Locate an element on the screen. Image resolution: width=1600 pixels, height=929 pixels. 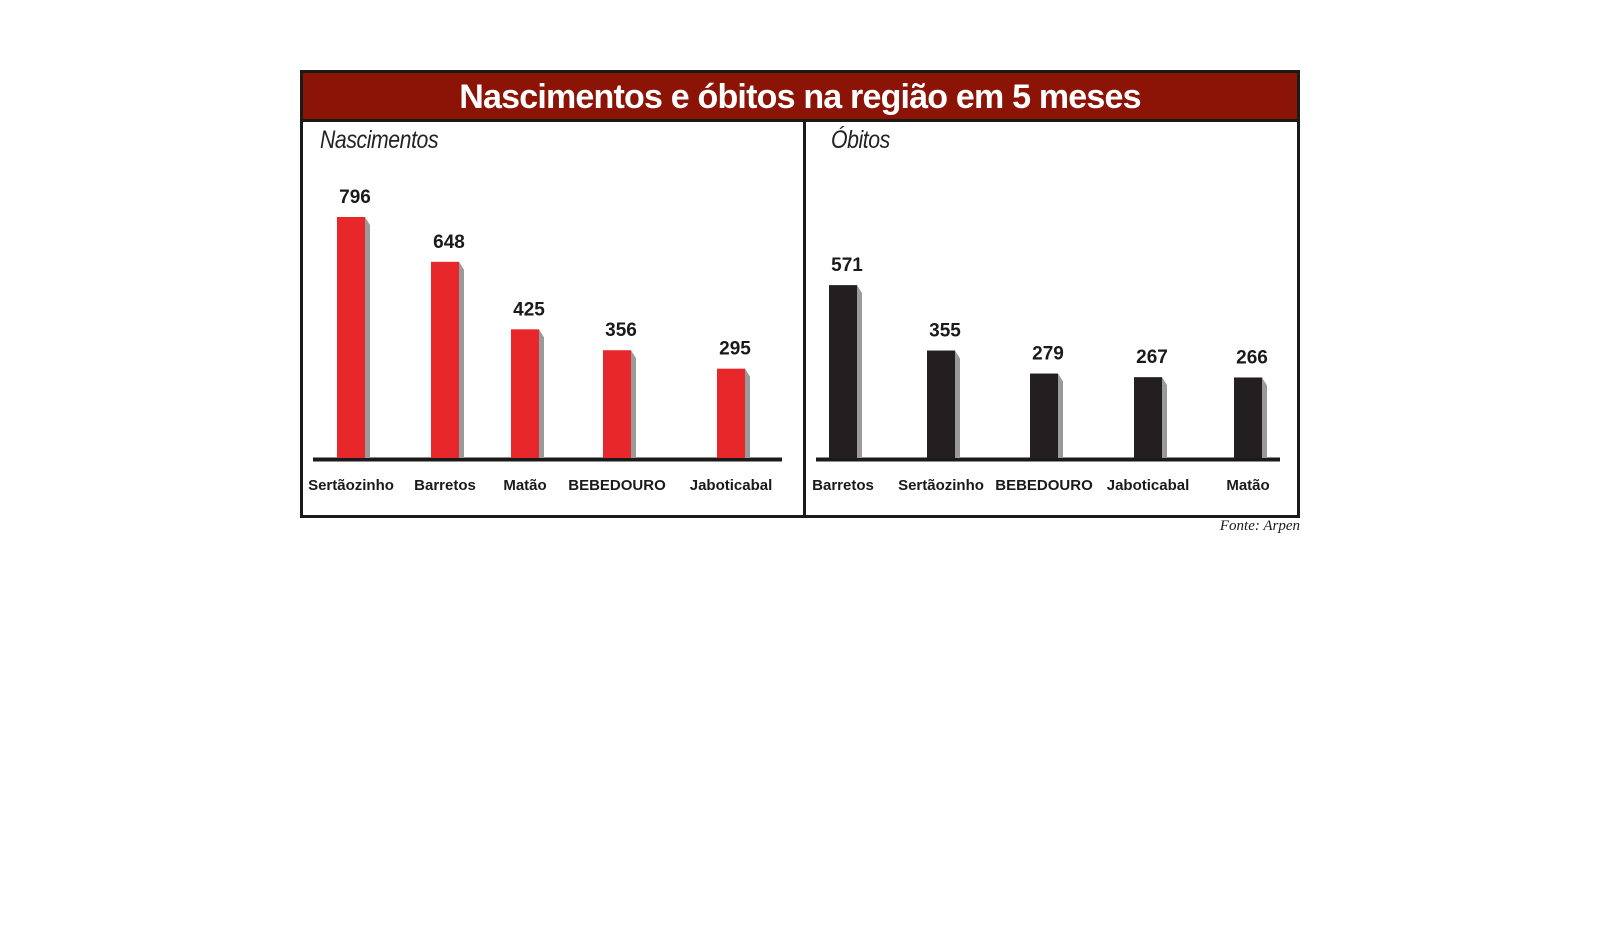
data-label: 267 is located at coordinates (1152, 357).